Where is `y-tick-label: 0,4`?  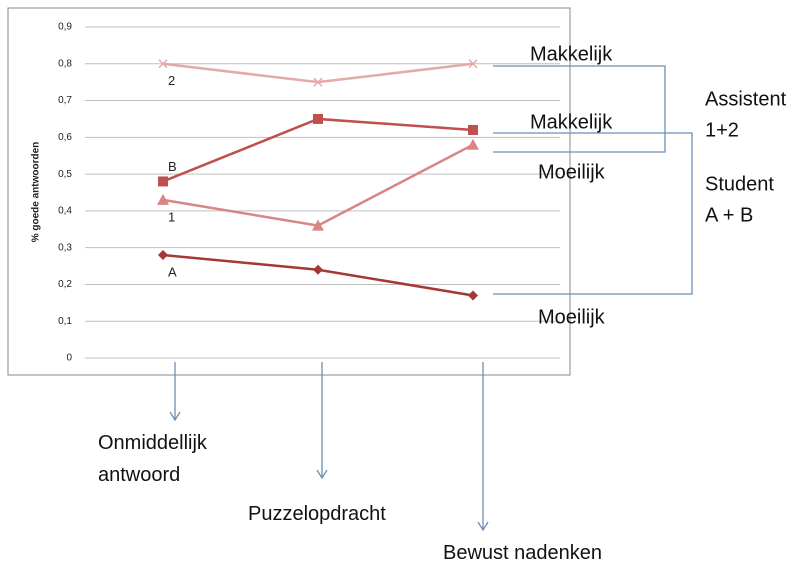 y-tick-label: 0,4 is located at coordinates (65, 211).